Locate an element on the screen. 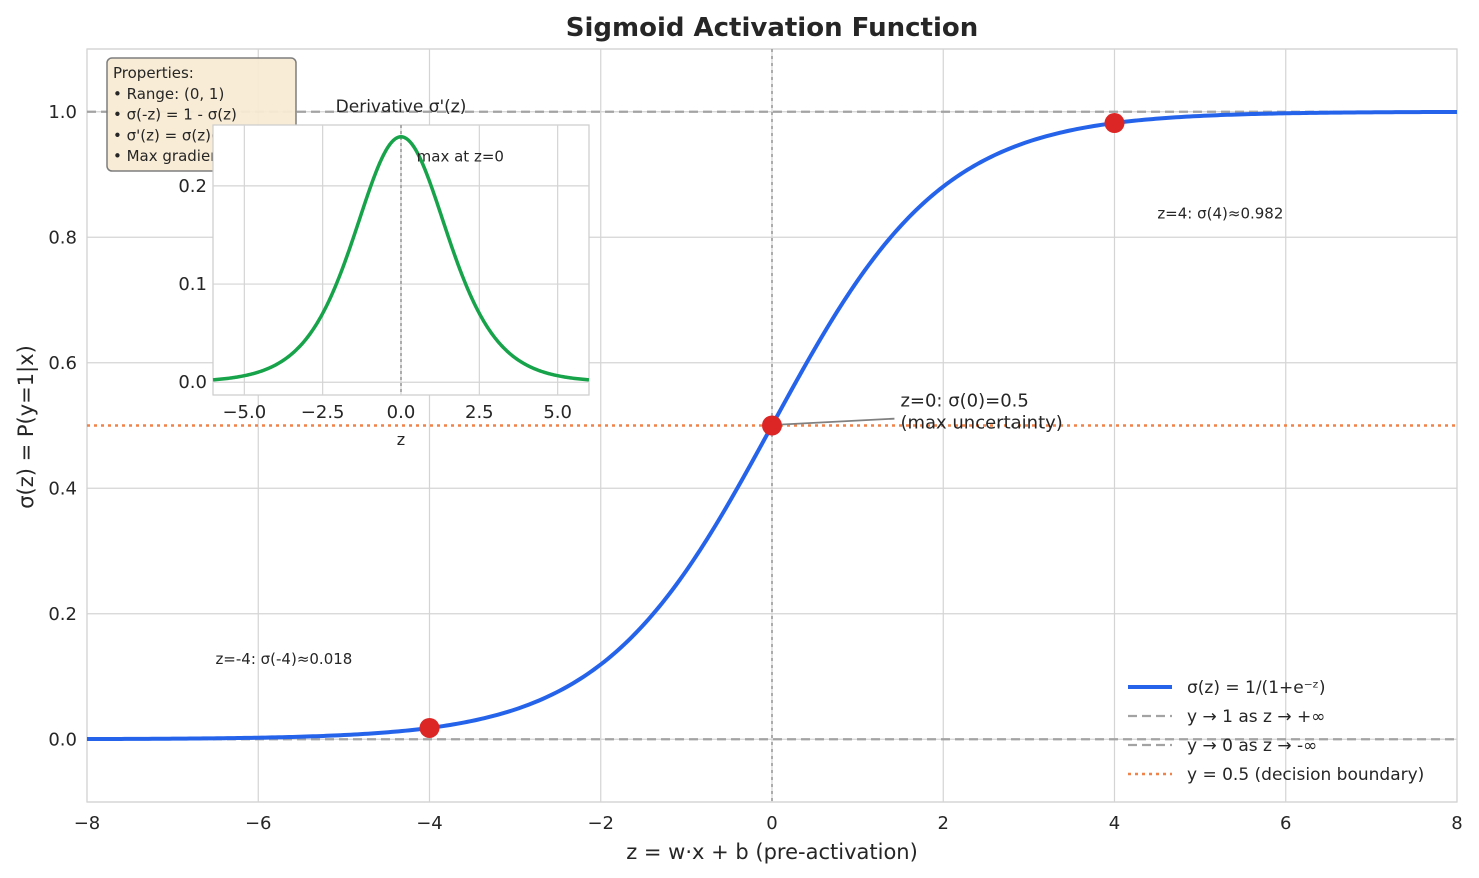 This screenshot has width=1479, height=878. y-tick-label: 0.4 is located at coordinates (62, 488).